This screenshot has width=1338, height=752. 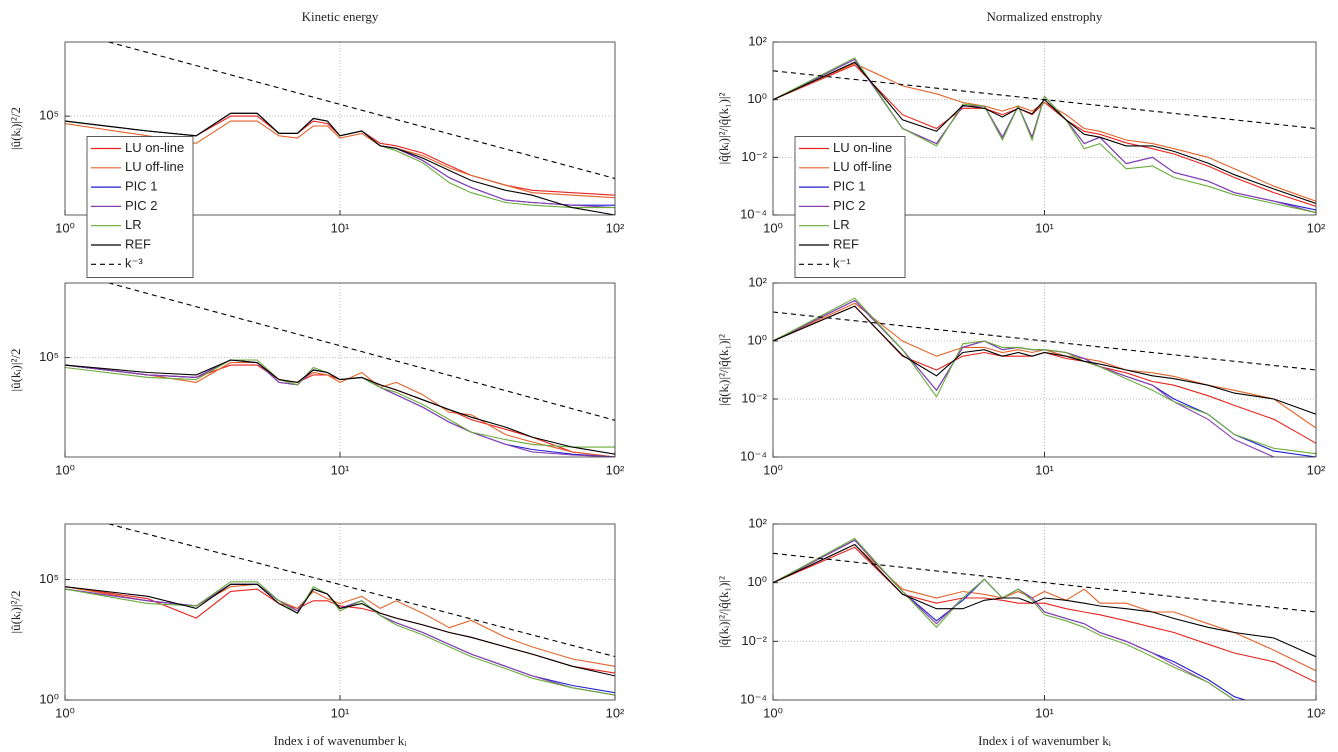 I want to click on legend: LU on-line LU off-line PIC 1 PIC 2 LR REF k⁻³, so click(x=140, y=207).